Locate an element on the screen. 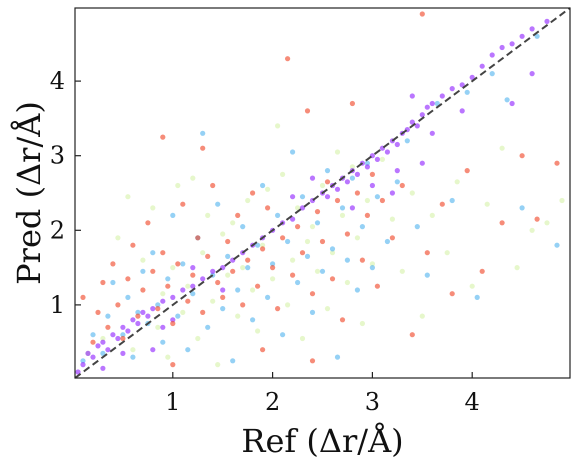  y-tick-label: 2 is located at coordinates (57, 230).